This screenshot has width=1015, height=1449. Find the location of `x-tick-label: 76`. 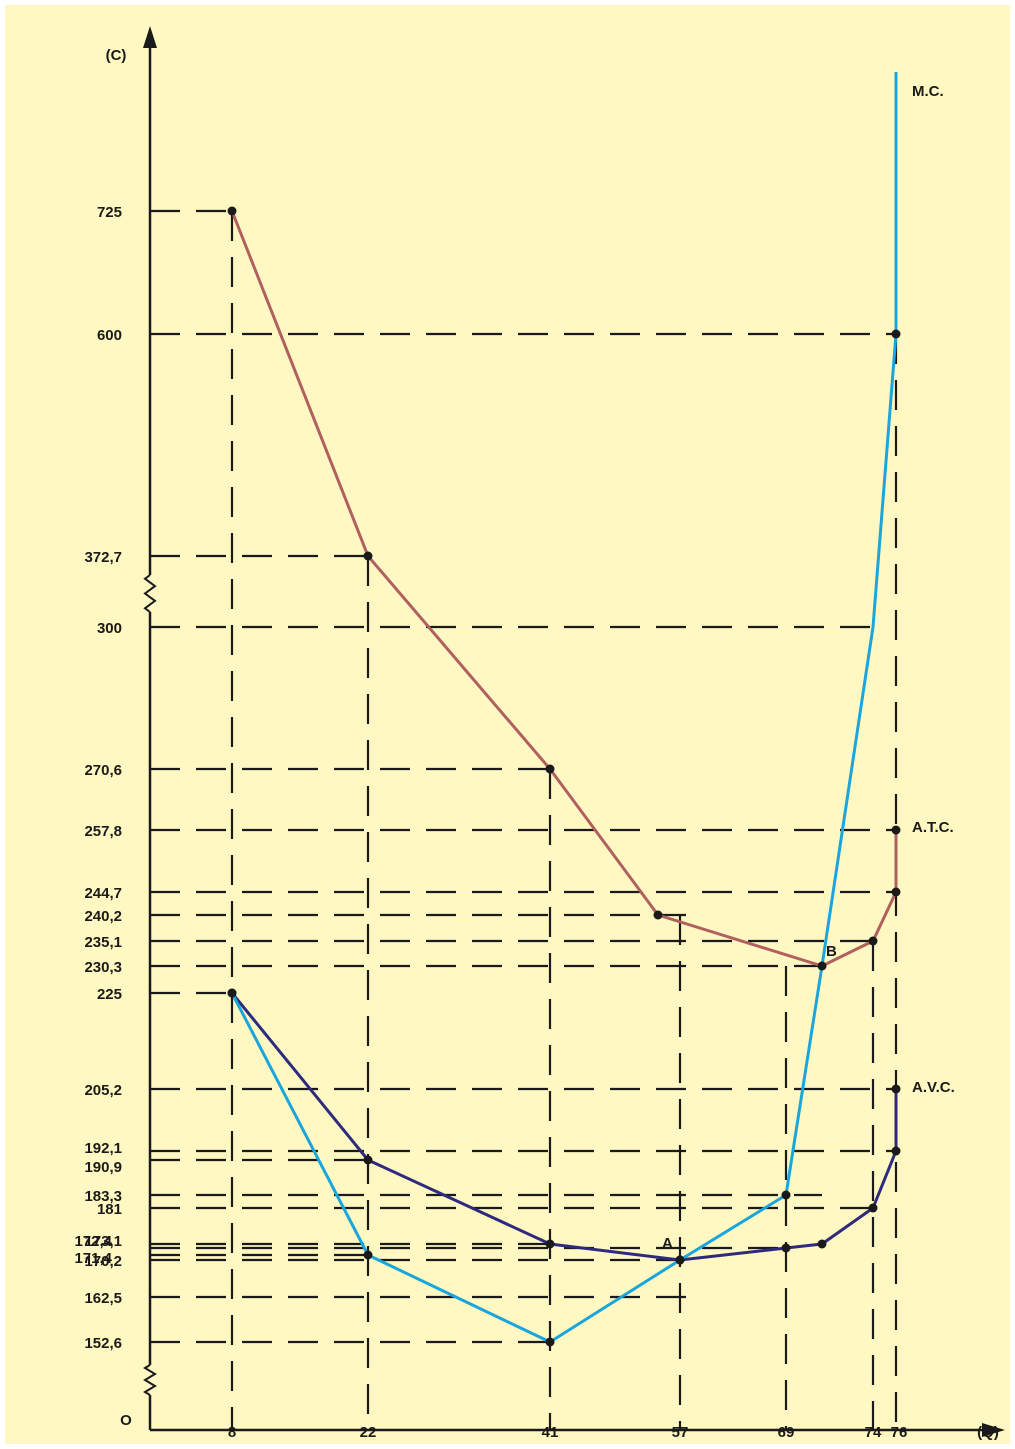

x-tick-label: 76 is located at coordinates (899, 1432).